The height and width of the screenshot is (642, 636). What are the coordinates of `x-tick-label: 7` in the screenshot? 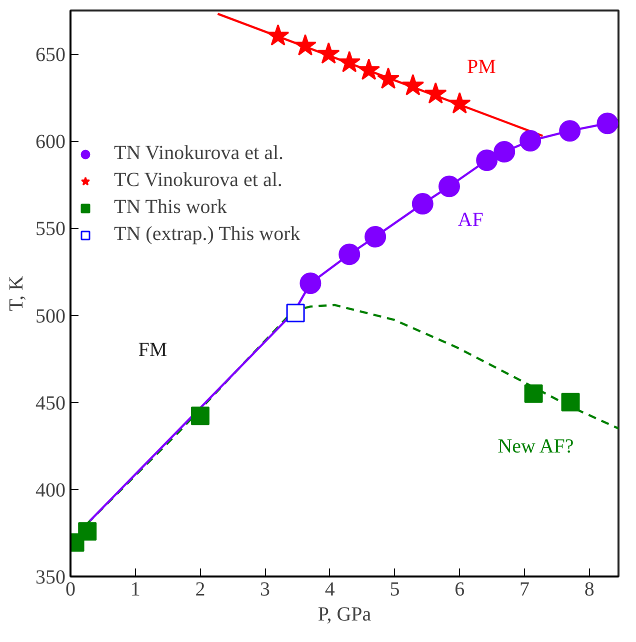 It's located at (524, 589).